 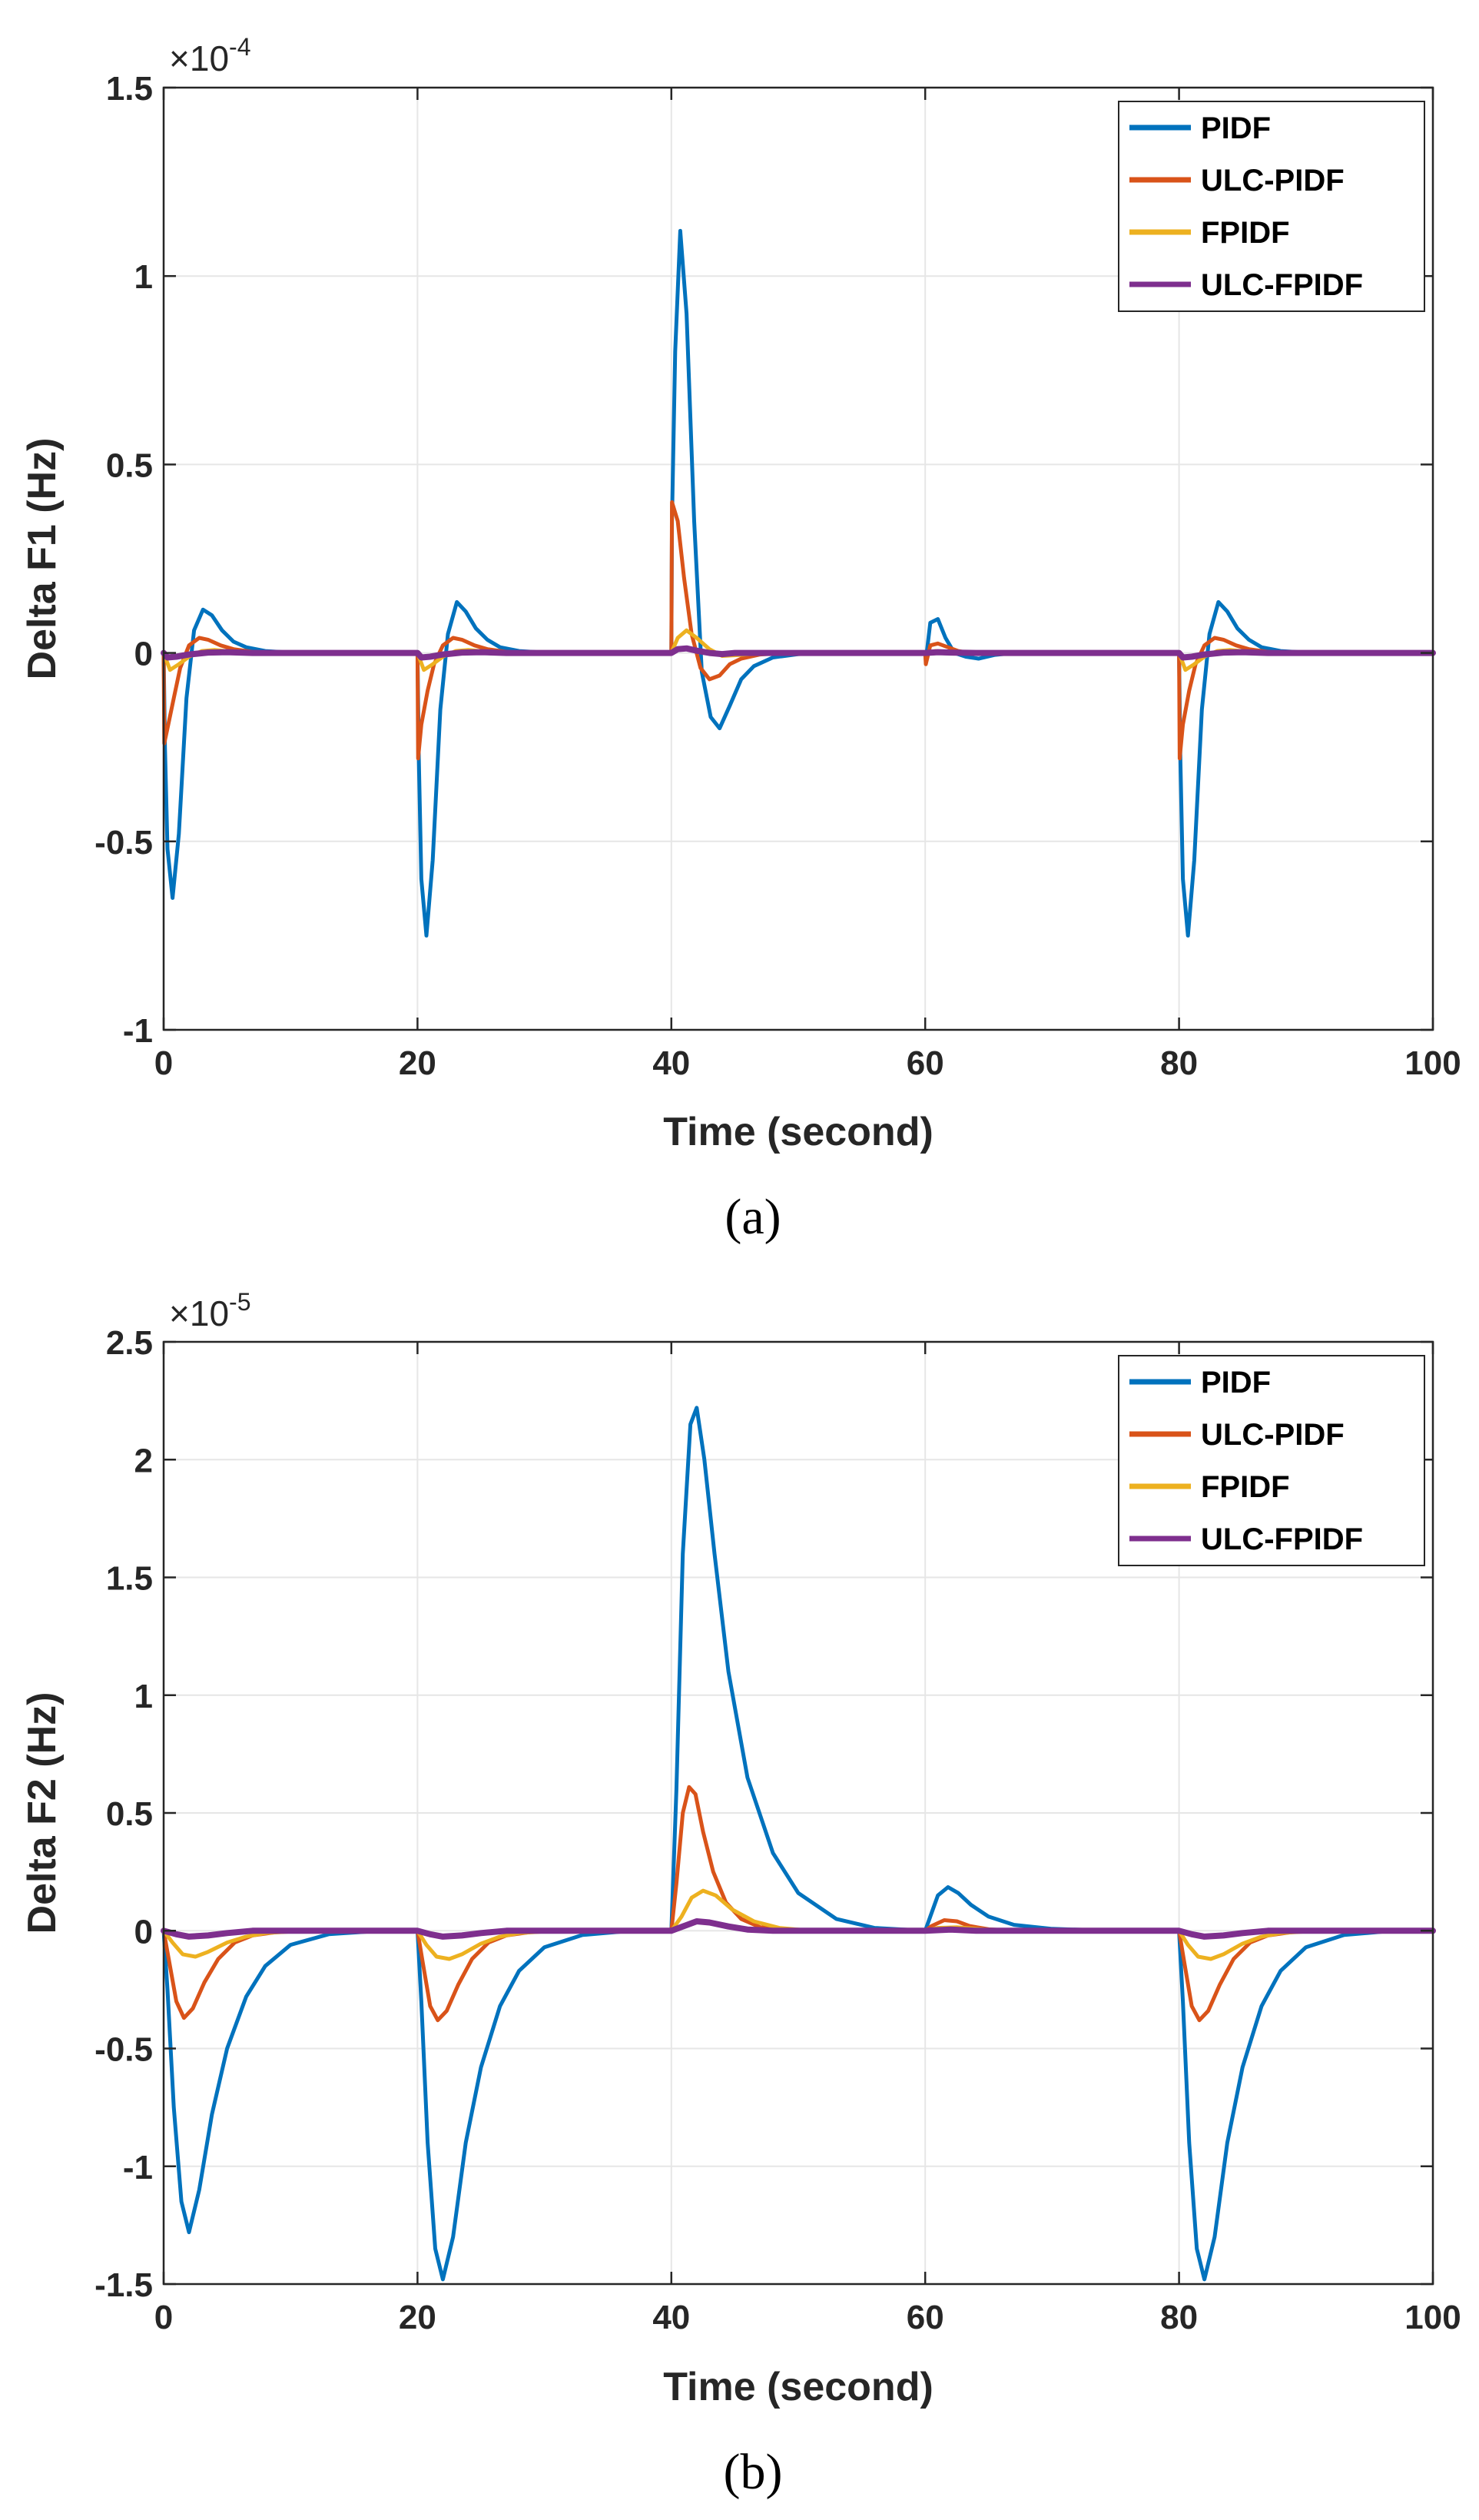 What do you see at coordinates (417, 2317) in the screenshot?
I see `x-tick-label-b: 20` at bounding box center [417, 2317].